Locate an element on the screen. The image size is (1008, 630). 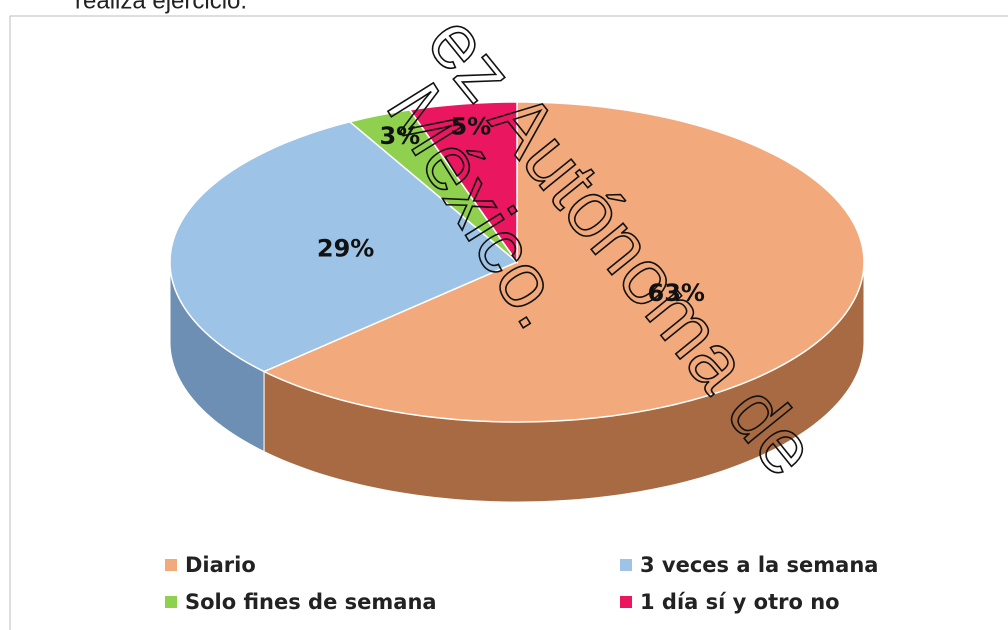
legend-label: 1 día sí y otro no is located at coordinates (740, 602).